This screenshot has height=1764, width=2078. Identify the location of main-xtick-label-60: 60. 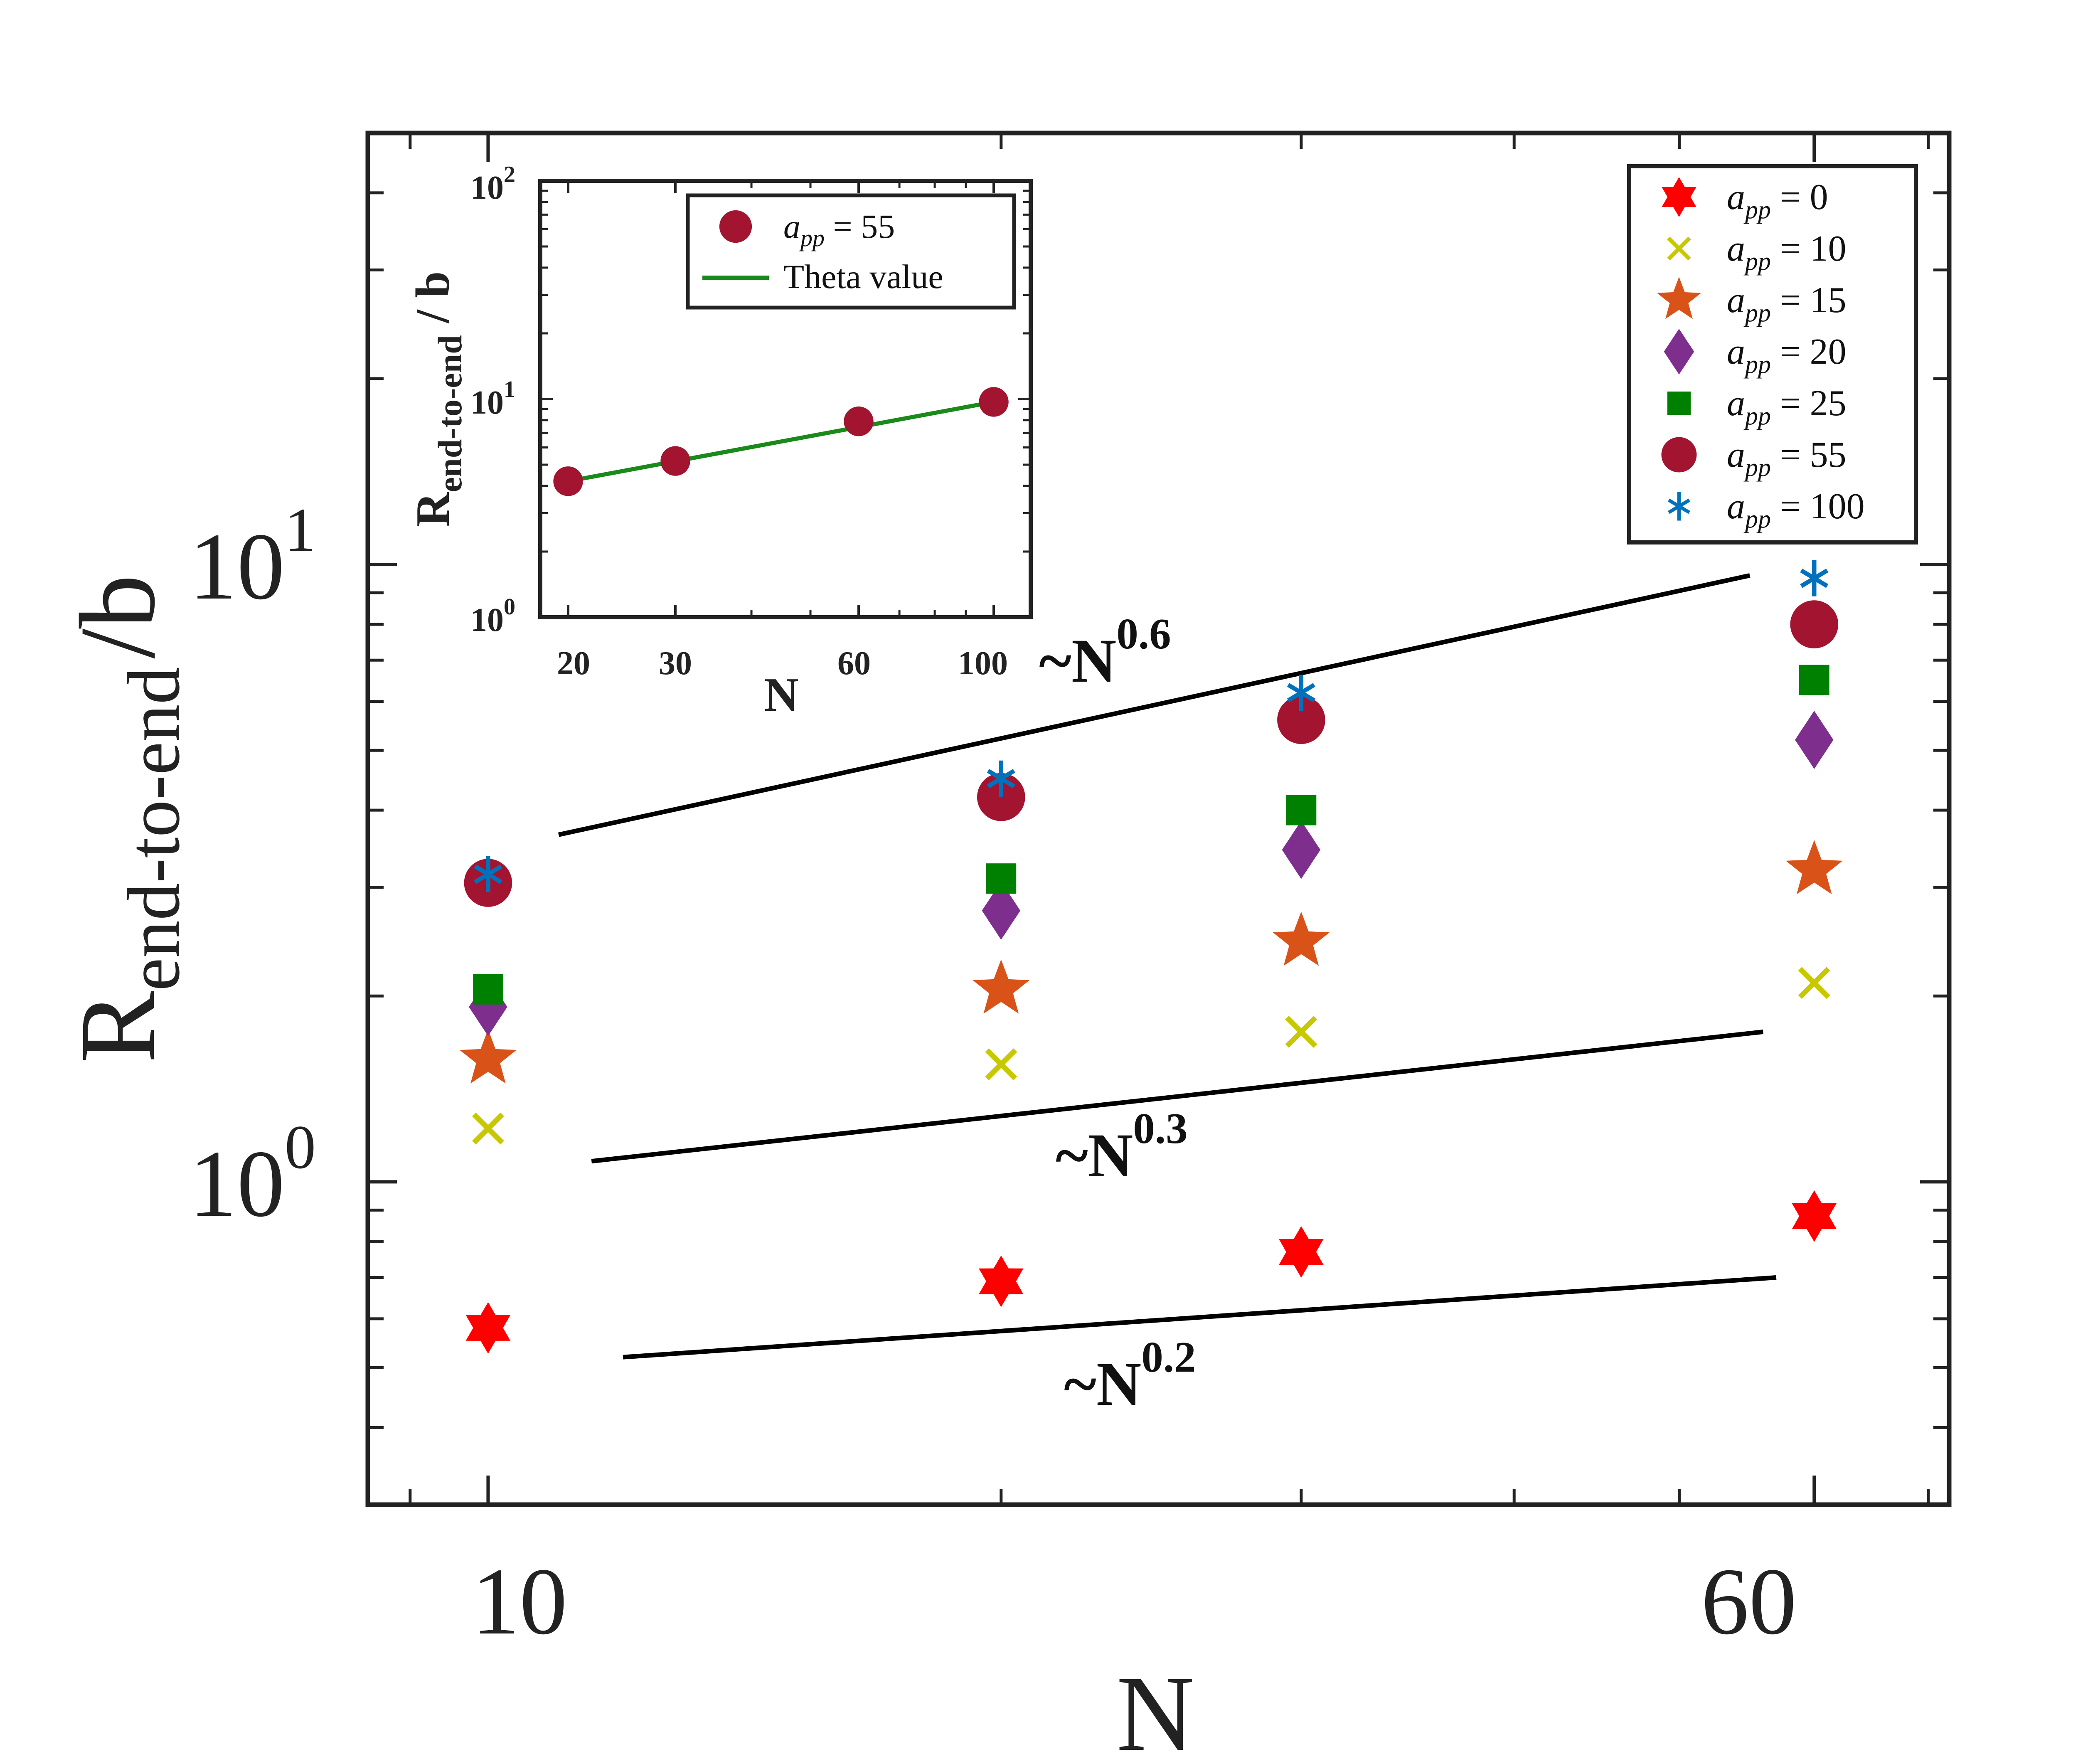
(1749, 1601).